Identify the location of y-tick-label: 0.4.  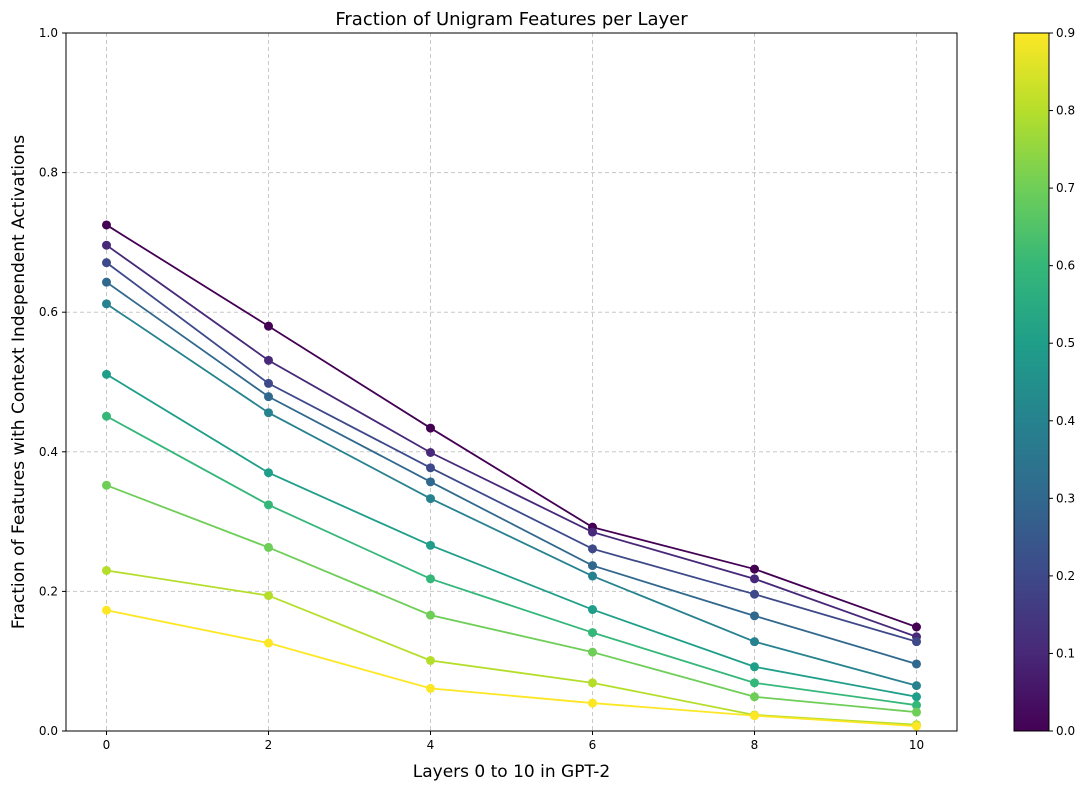
(48, 452).